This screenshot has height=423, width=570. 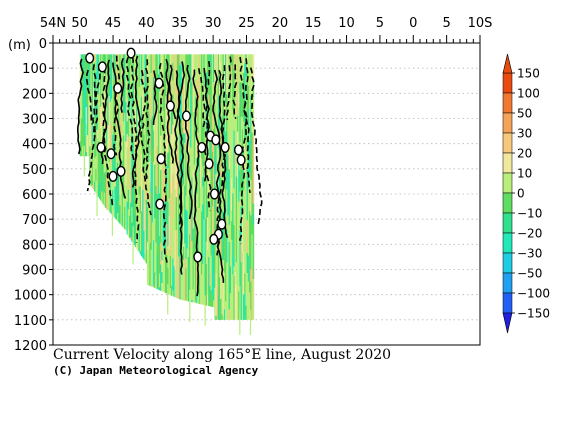 I want to click on colorbar-label: −10, so click(x=529, y=214).